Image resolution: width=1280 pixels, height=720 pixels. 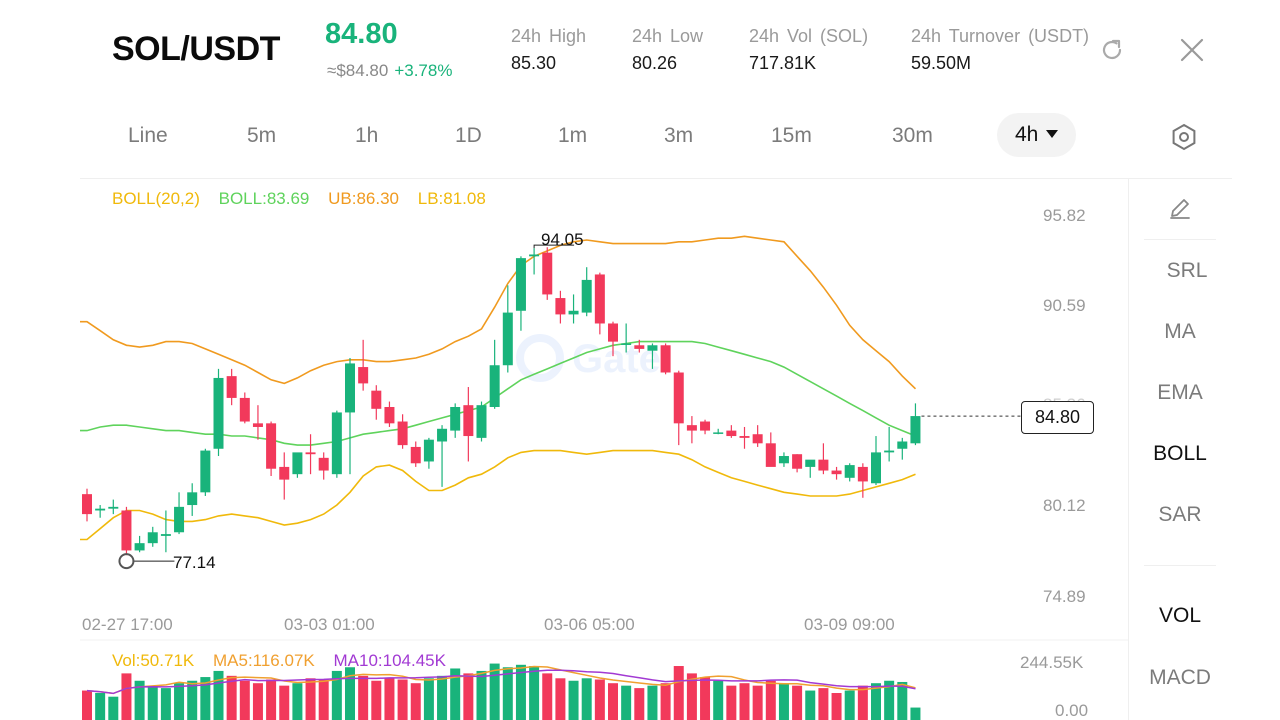 I want to click on time-axis-label: 02-27 17:00, so click(x=127, y=624).